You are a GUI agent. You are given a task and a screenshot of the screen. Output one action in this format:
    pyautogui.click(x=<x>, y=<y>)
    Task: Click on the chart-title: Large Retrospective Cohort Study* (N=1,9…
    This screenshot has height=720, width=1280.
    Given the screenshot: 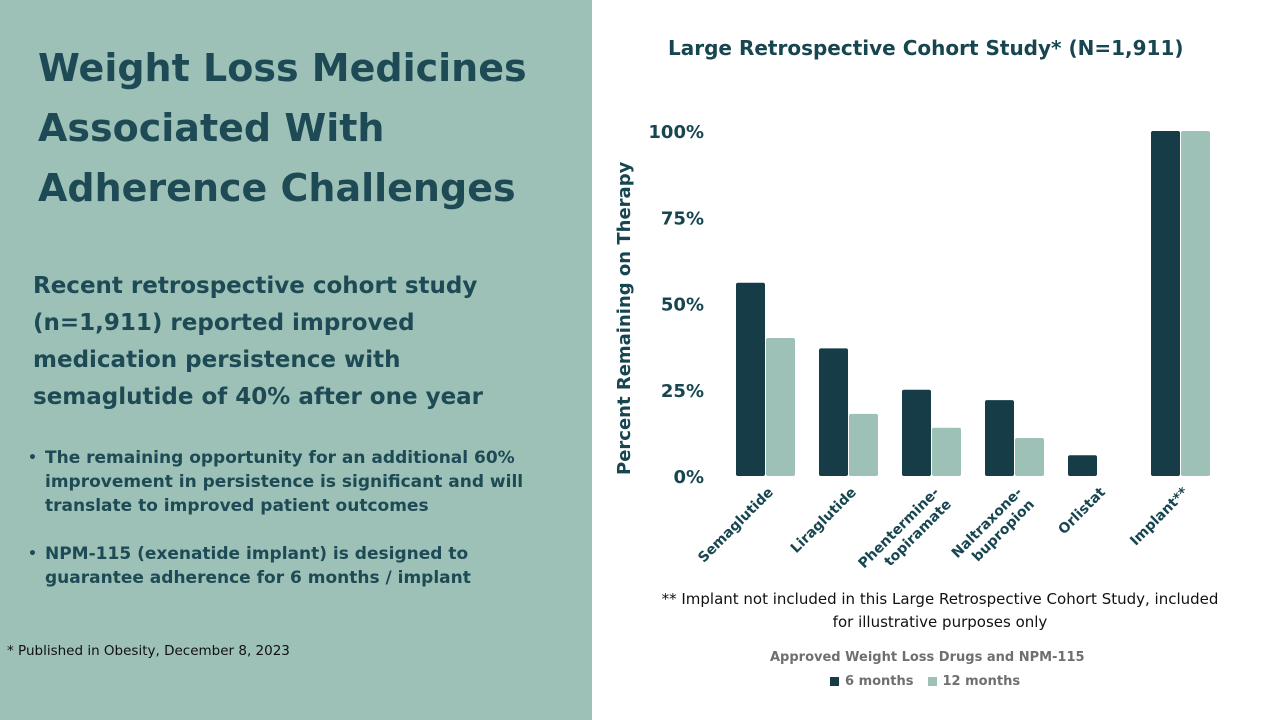 What is the action you would take?
    pyautogui.click(x=926, y=48)
    